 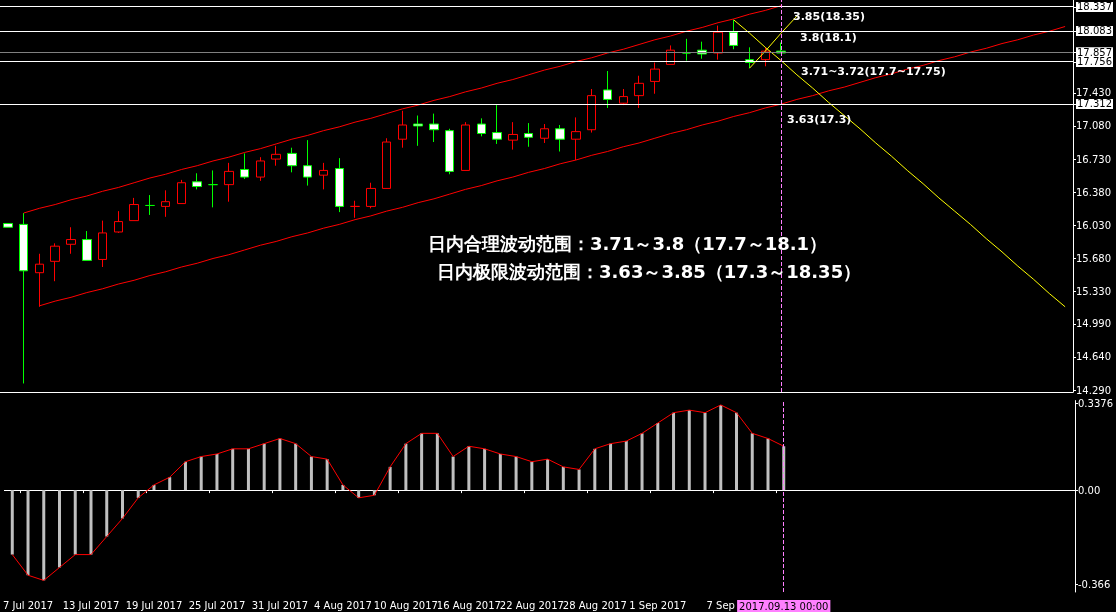 I want to click on y-tick-label: 15.680, so click(x=1094, y=258).